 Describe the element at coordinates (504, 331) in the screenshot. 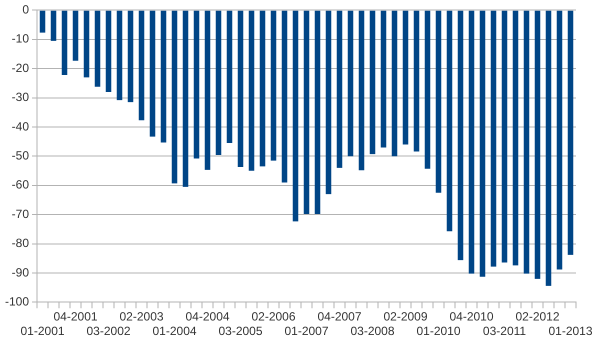

I see `x-tick-label: 03-2011` at that location.